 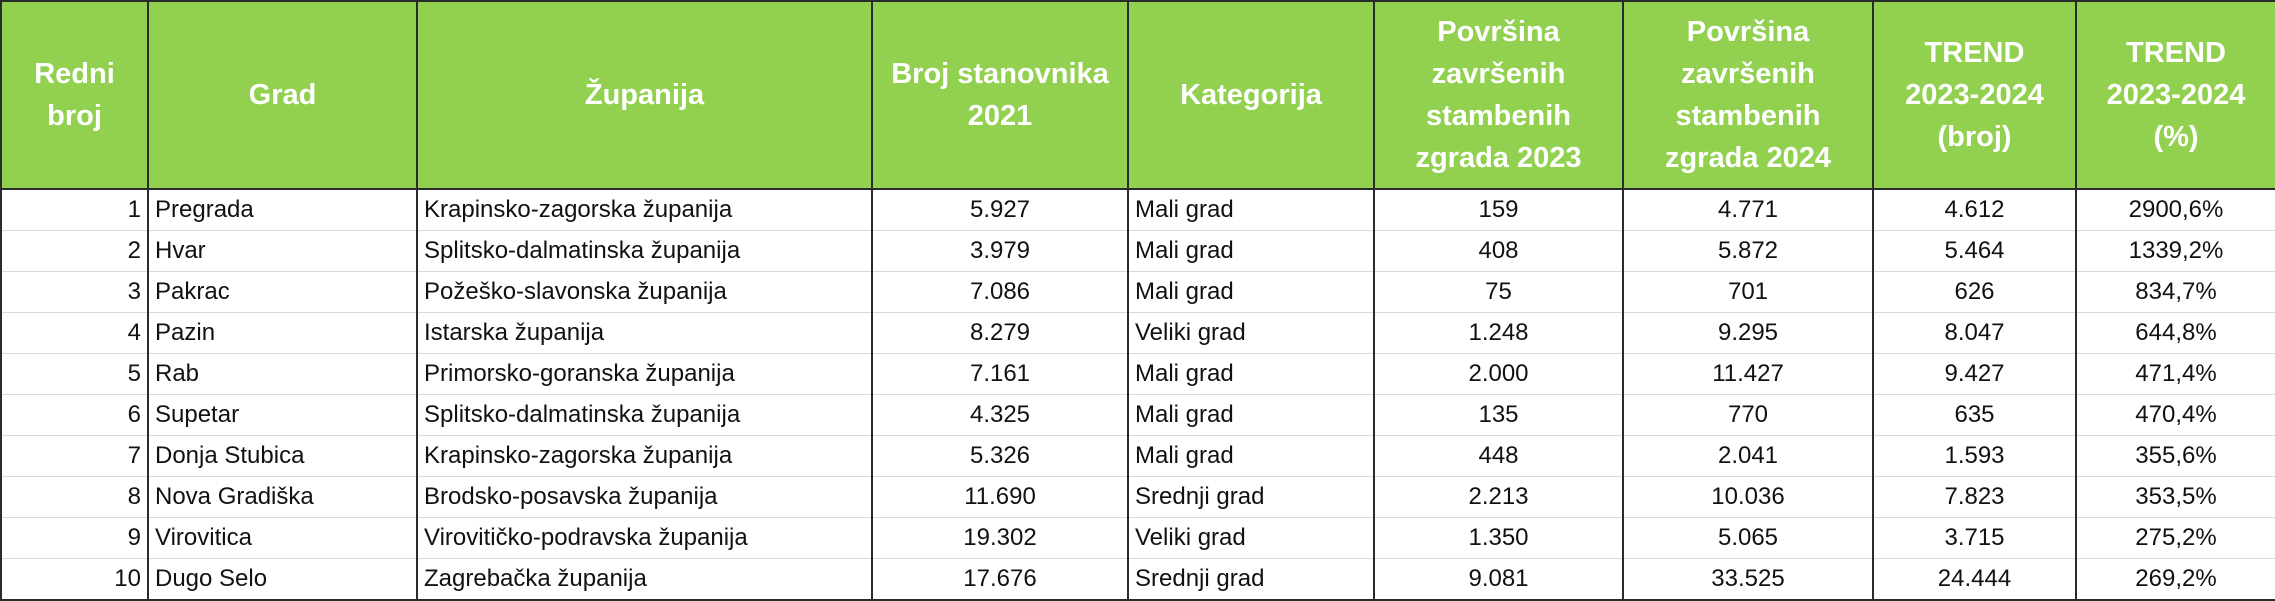 What do you see at coordinates (1000, 251) in the screenshot?
I see `table-cell: 3.979` at bounding box center [1000, 251].